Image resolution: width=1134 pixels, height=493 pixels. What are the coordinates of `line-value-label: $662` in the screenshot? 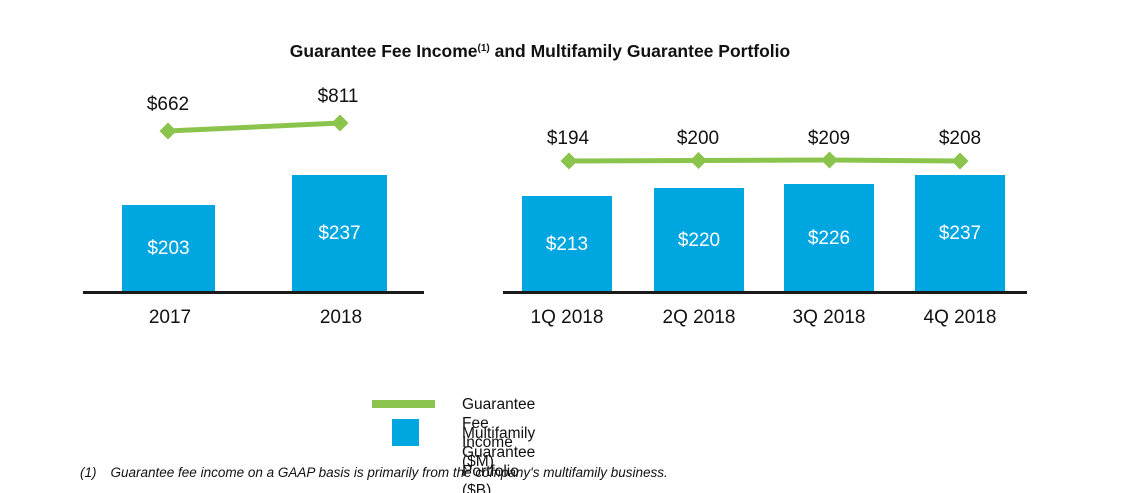 It's located at (168, 104).